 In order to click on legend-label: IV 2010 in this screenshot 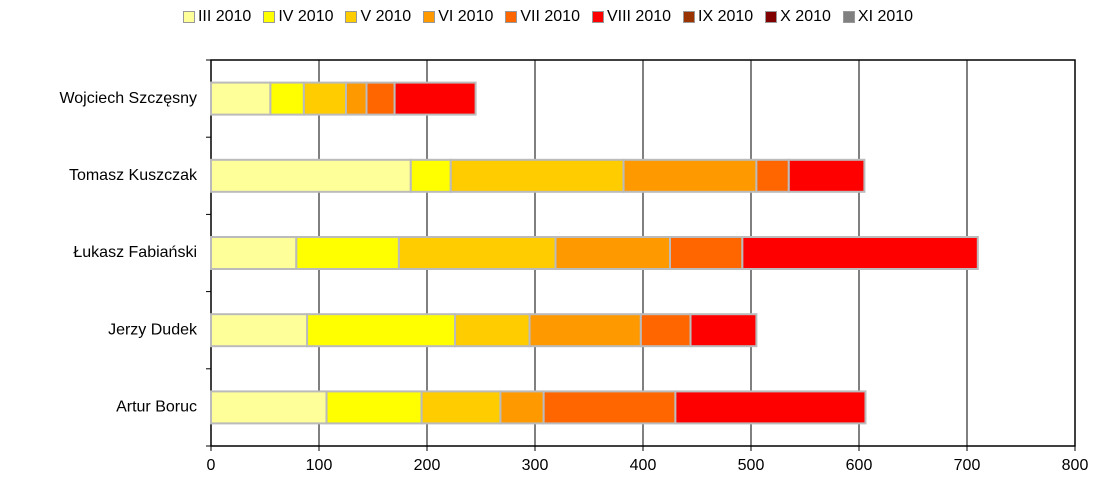, I will do `click(306, 16)`.